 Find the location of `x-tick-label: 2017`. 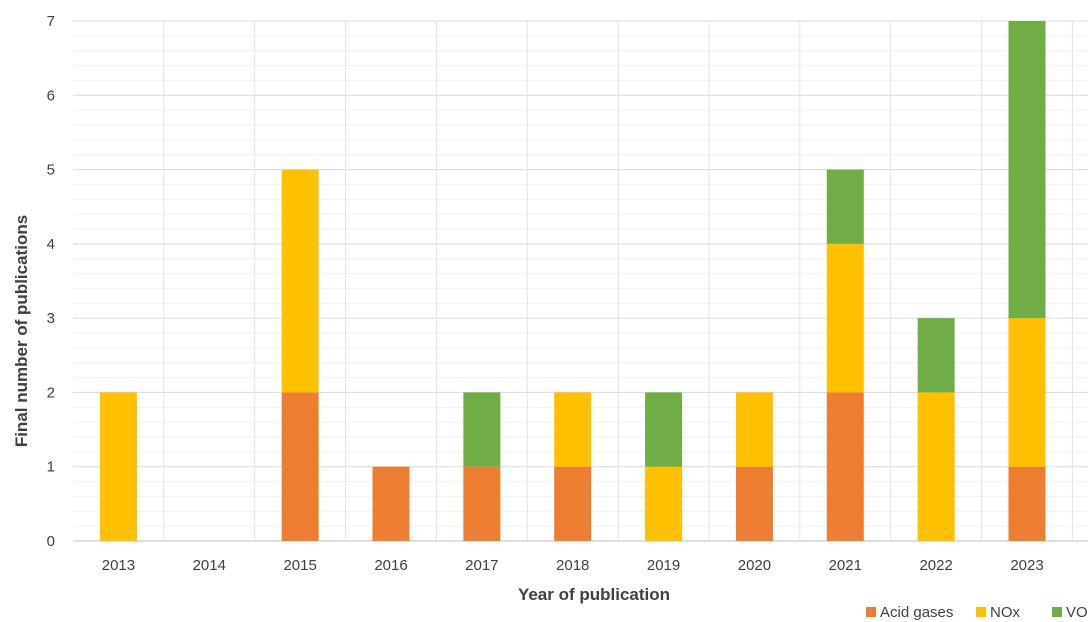

x-tick-label: 2017 is located at coordinates (481, 565).